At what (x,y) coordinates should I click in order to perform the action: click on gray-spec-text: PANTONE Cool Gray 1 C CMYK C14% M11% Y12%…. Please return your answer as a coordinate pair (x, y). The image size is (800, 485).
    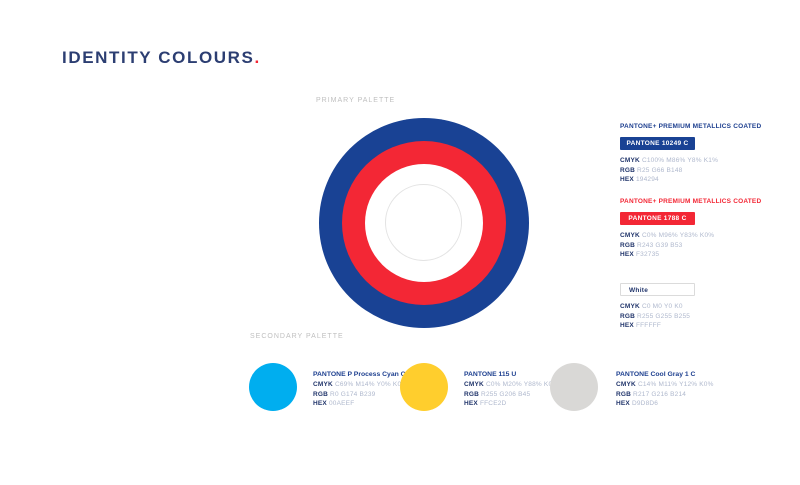
    Looking at the image, I should click on (676, 390).